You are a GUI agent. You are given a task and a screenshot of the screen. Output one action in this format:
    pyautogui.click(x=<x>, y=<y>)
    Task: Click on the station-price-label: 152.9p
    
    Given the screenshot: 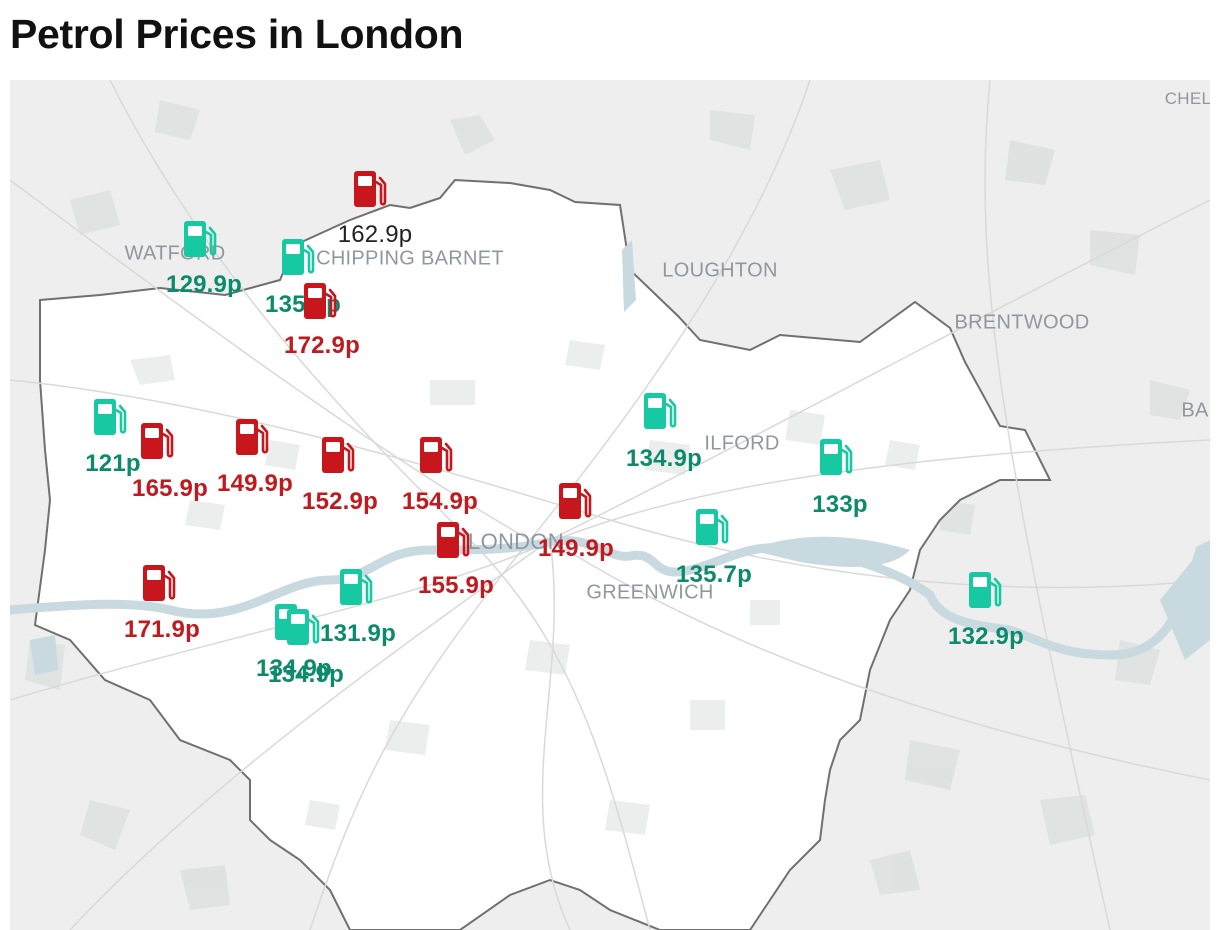 What is the action you would take?
    pyautogui.click(x=340, y=501)
    